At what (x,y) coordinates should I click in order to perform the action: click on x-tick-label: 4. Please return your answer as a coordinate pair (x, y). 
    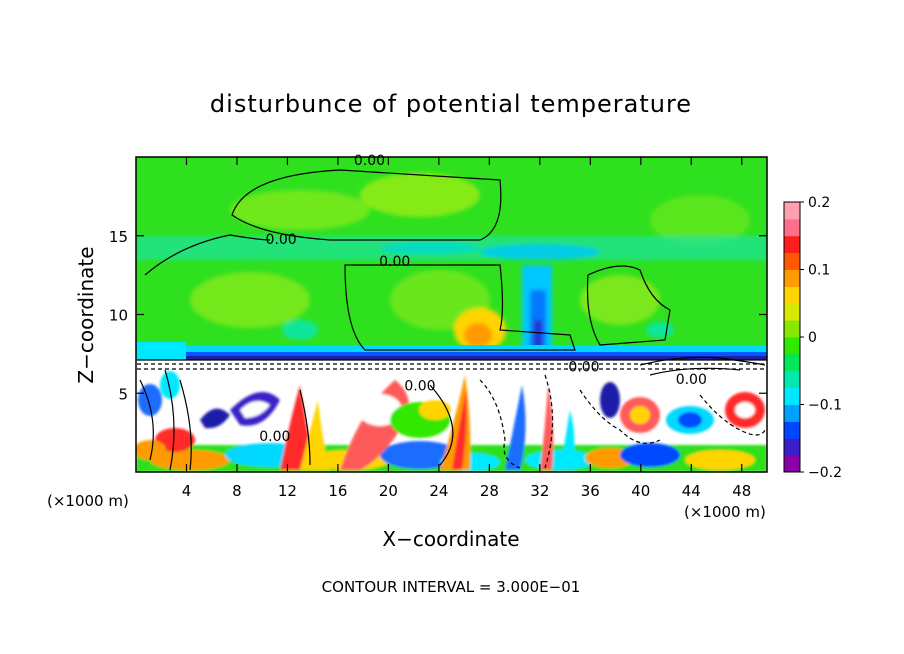
    Looking at the image, I should click on (187, 491).